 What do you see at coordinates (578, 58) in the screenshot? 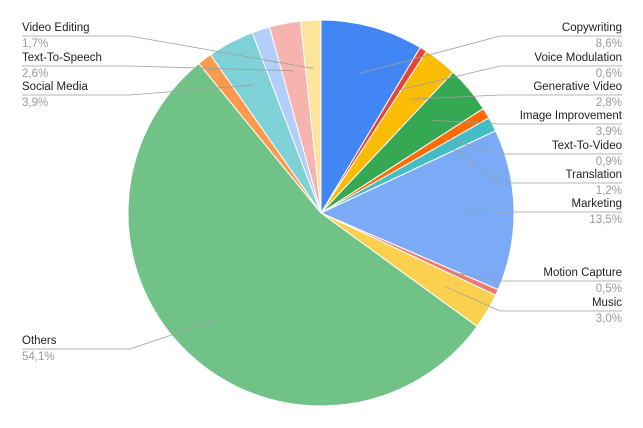
I see `slice-label: Voice Modulation` at bounding box center [578, 58].